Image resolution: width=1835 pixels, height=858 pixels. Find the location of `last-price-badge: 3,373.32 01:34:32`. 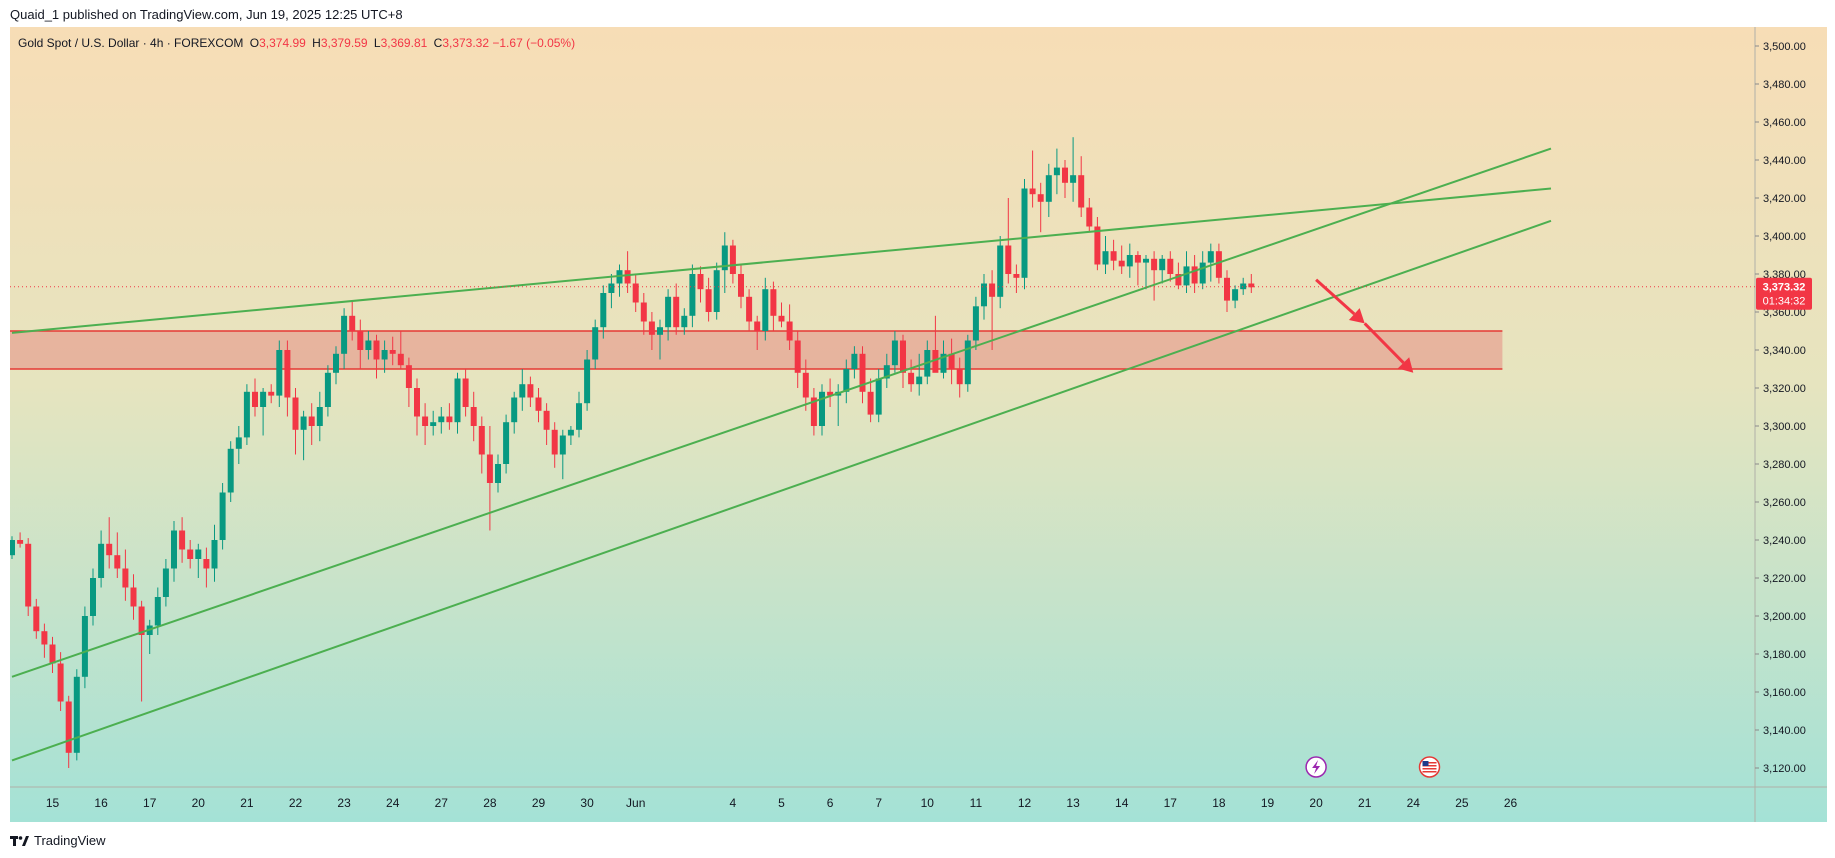

last-price-badge: 3,373.32 01:34:32 is located at coordinates (1784, 293).